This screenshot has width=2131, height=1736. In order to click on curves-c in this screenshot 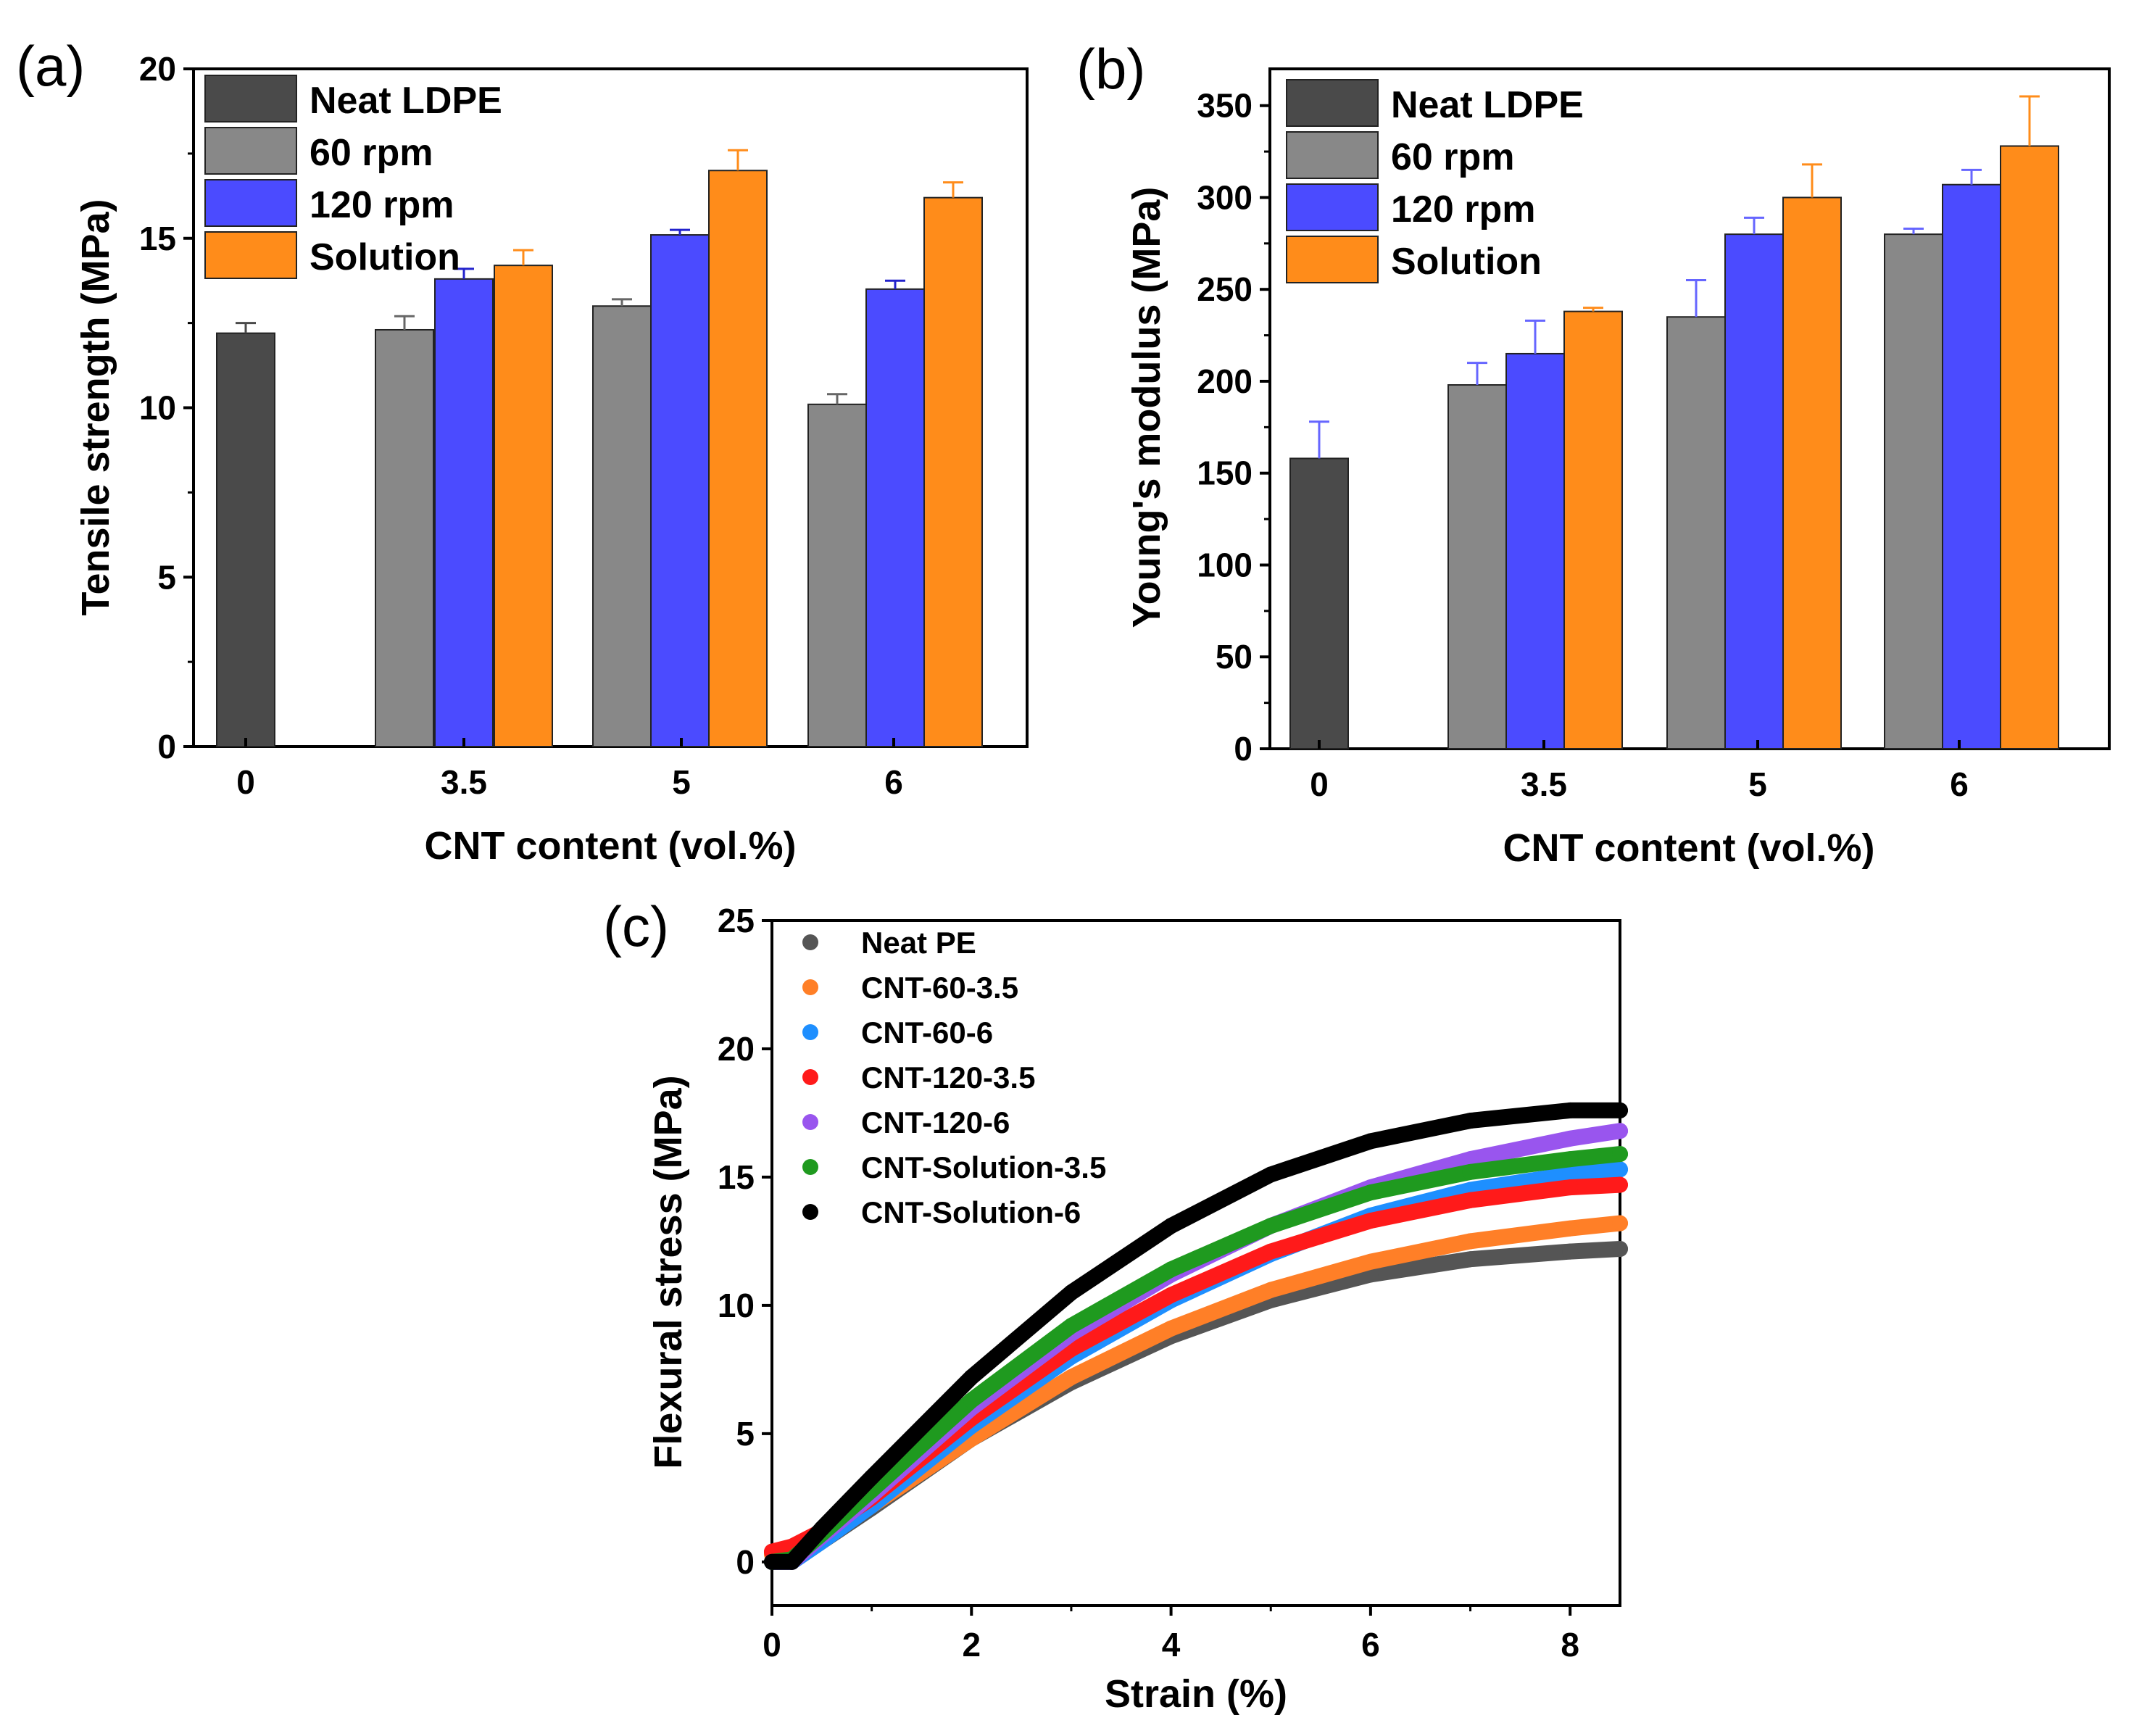, I will do `click(1196, 1336)`.